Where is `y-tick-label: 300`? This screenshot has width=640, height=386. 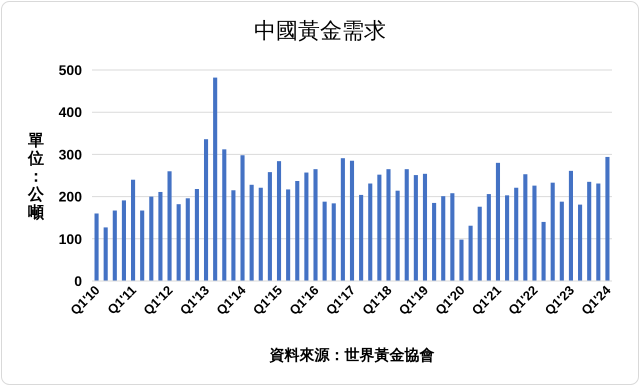 y-tick-label: 300 is located at coordinates (70, 154).